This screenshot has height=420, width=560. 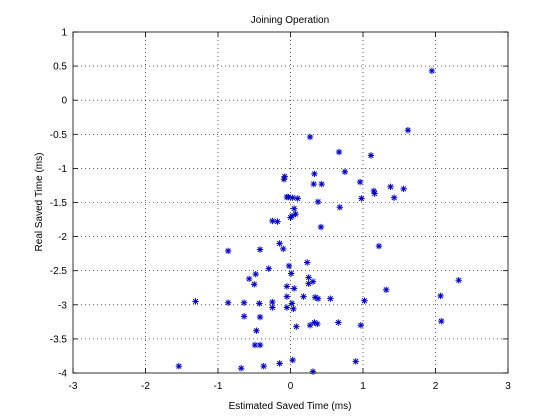 I want to click on y-tick-label: -3.5, so click(x=59, y=339).